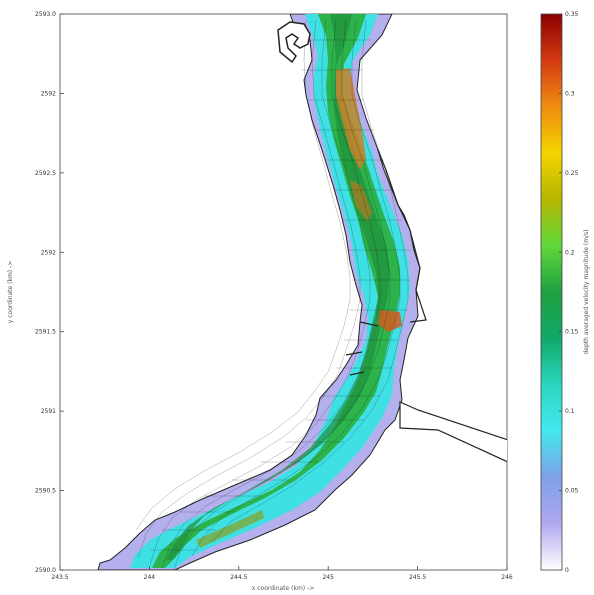 Image resolution: width=594 pixels, height=595 pixels. I want to click on y-tick-label: 2593.0, so click(45, 14).